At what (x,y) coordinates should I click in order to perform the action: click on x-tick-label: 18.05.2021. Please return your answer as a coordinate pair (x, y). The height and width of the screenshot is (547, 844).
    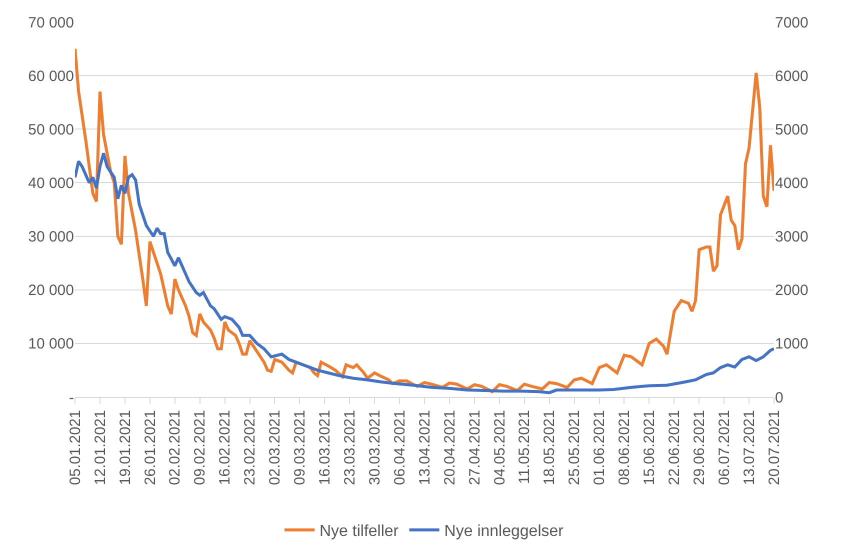
    Looking at the image, I should click on (549, 448).